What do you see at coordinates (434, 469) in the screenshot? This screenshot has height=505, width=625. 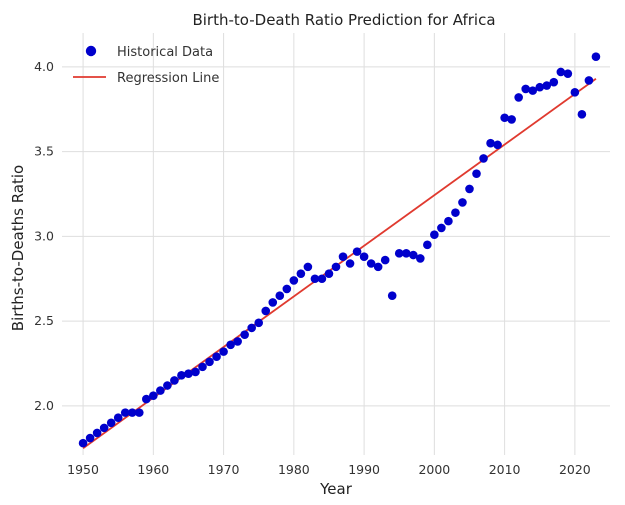 I see `x-tick-label: 2000` at bounding box center [434, 469].